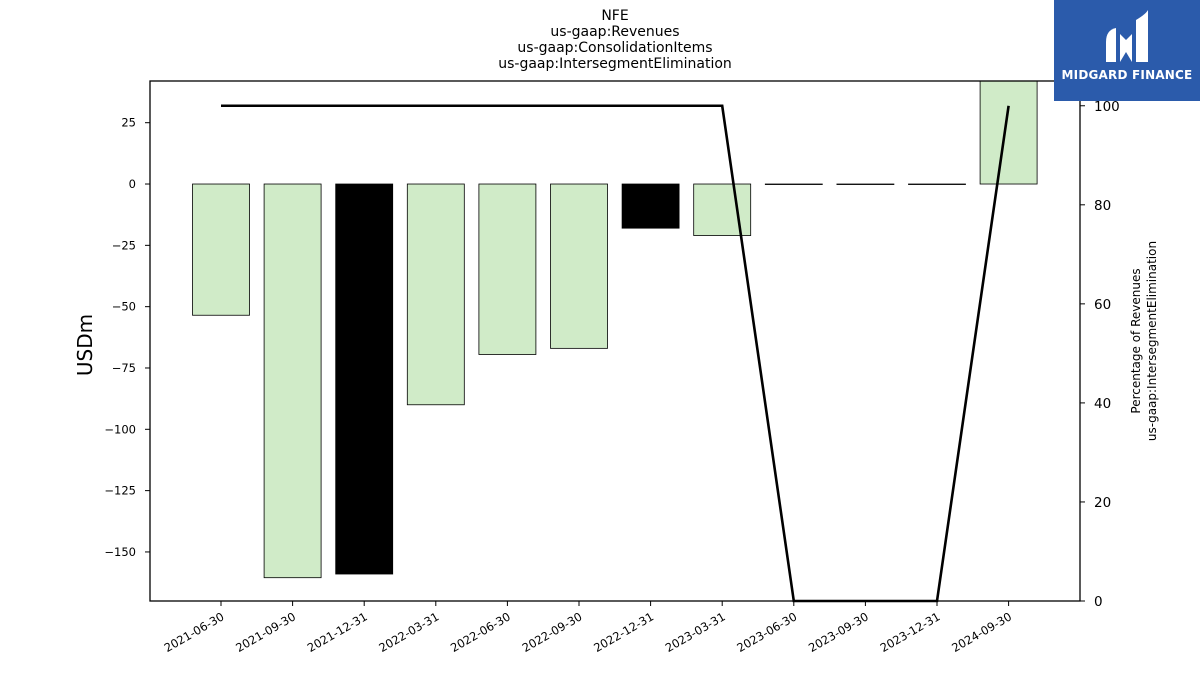  Describe the element at coordinates (124, 245) in the screenshot. I see `y-tick-label: −25` at that location.